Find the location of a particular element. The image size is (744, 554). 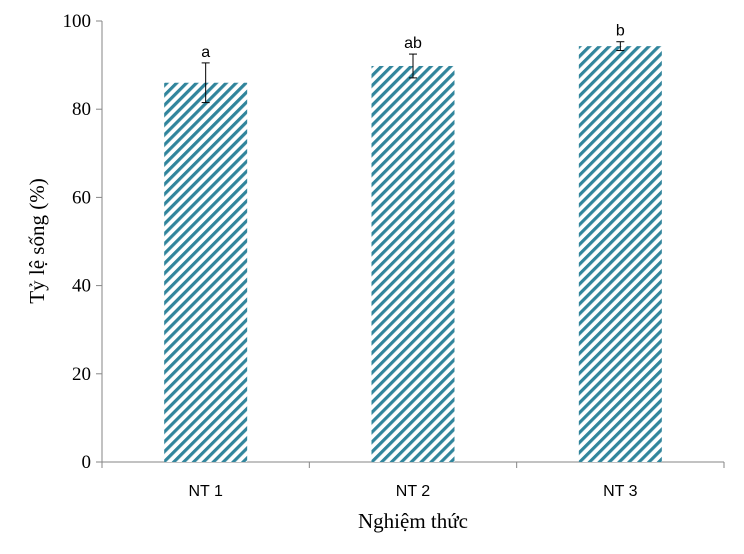

significance-label: a is located at coordinates (205, 52).